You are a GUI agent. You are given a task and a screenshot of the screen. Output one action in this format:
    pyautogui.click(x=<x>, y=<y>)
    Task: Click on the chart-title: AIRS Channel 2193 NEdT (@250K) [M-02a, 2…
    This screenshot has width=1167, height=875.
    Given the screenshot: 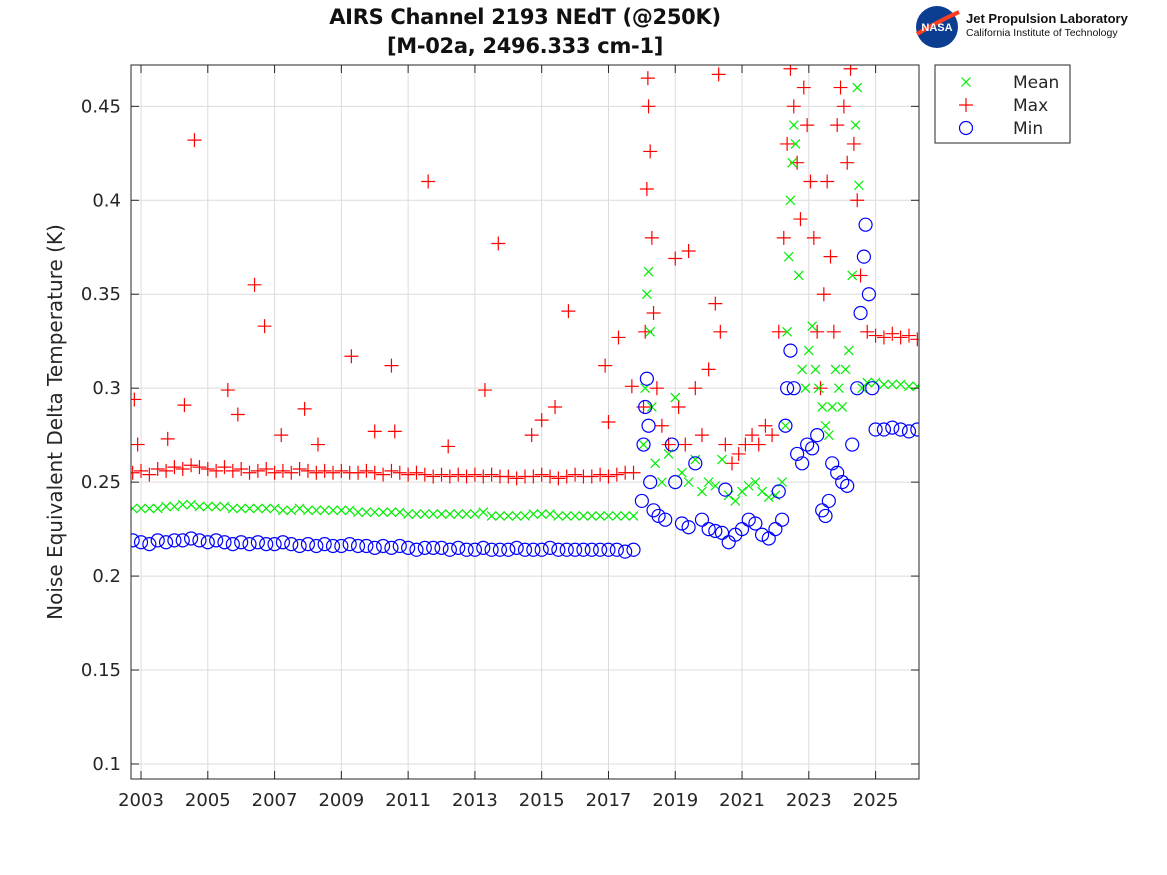 What is the action you would take?
    pyautogui.click(x=525, y=32)
    